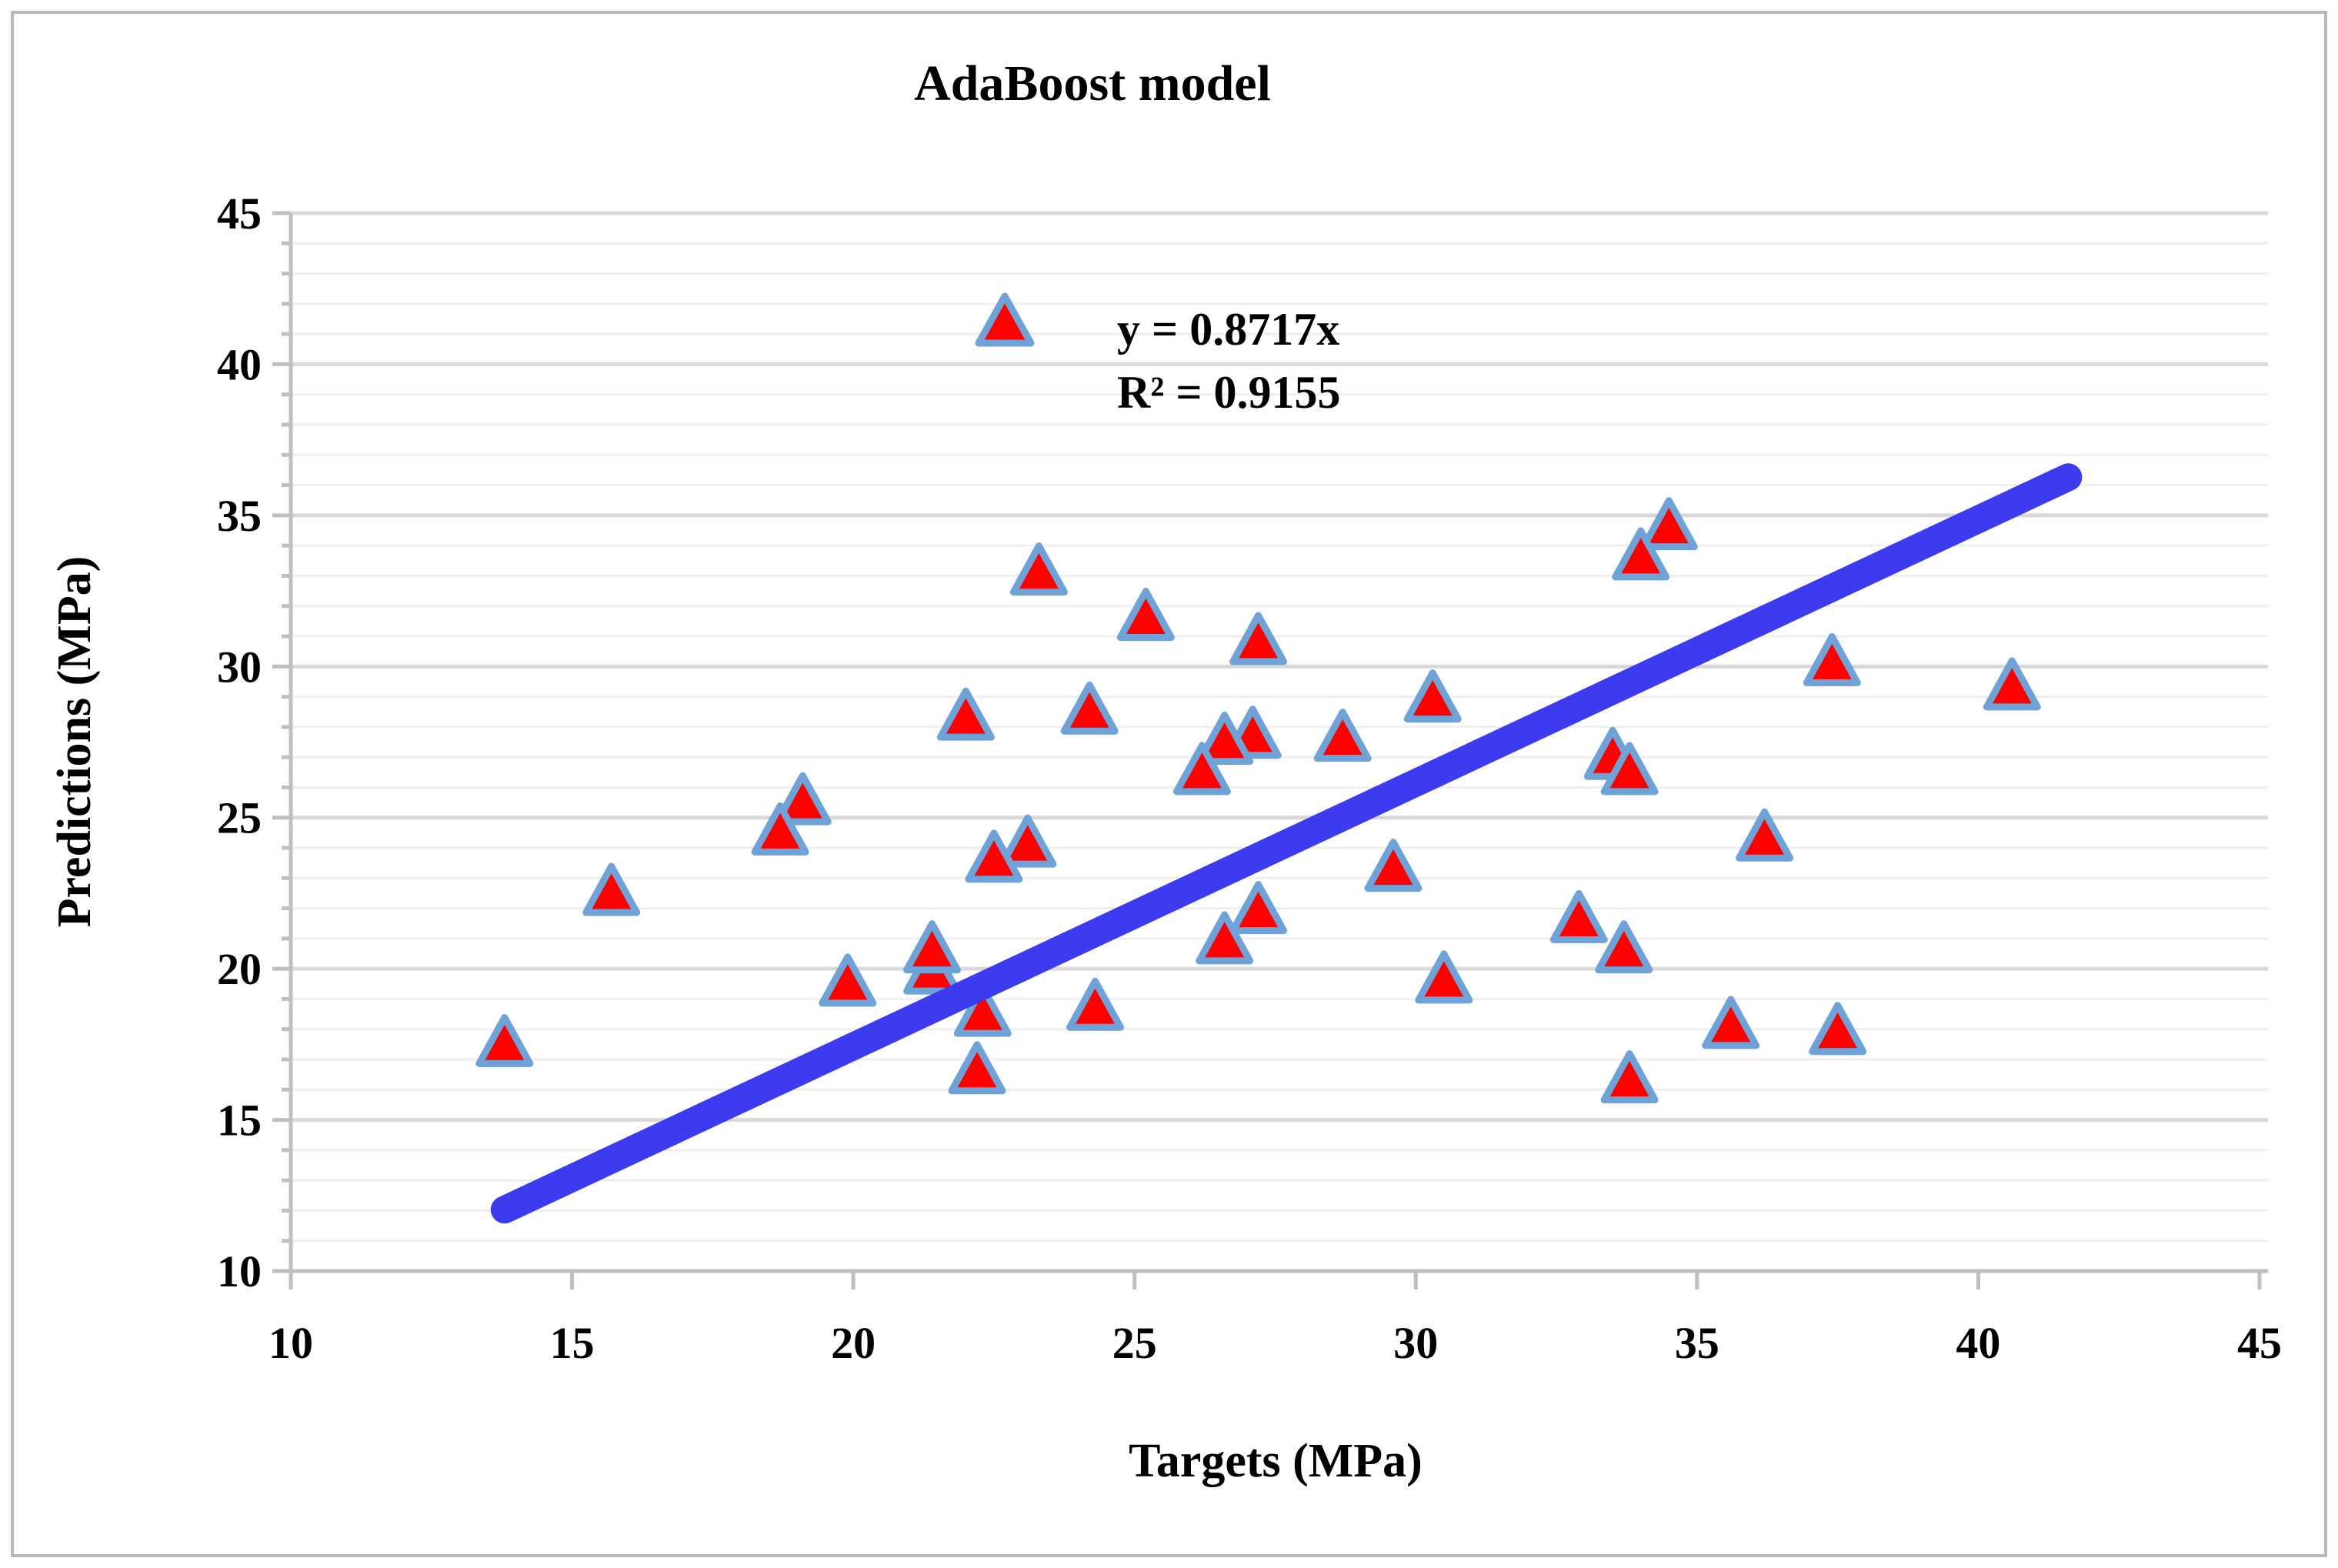 The image size is (2338, 1568). What do you see at coordinates (853, 1343) in the screenshot?
I see `x-tick-label: 20` at bounding box center [853, 1343].